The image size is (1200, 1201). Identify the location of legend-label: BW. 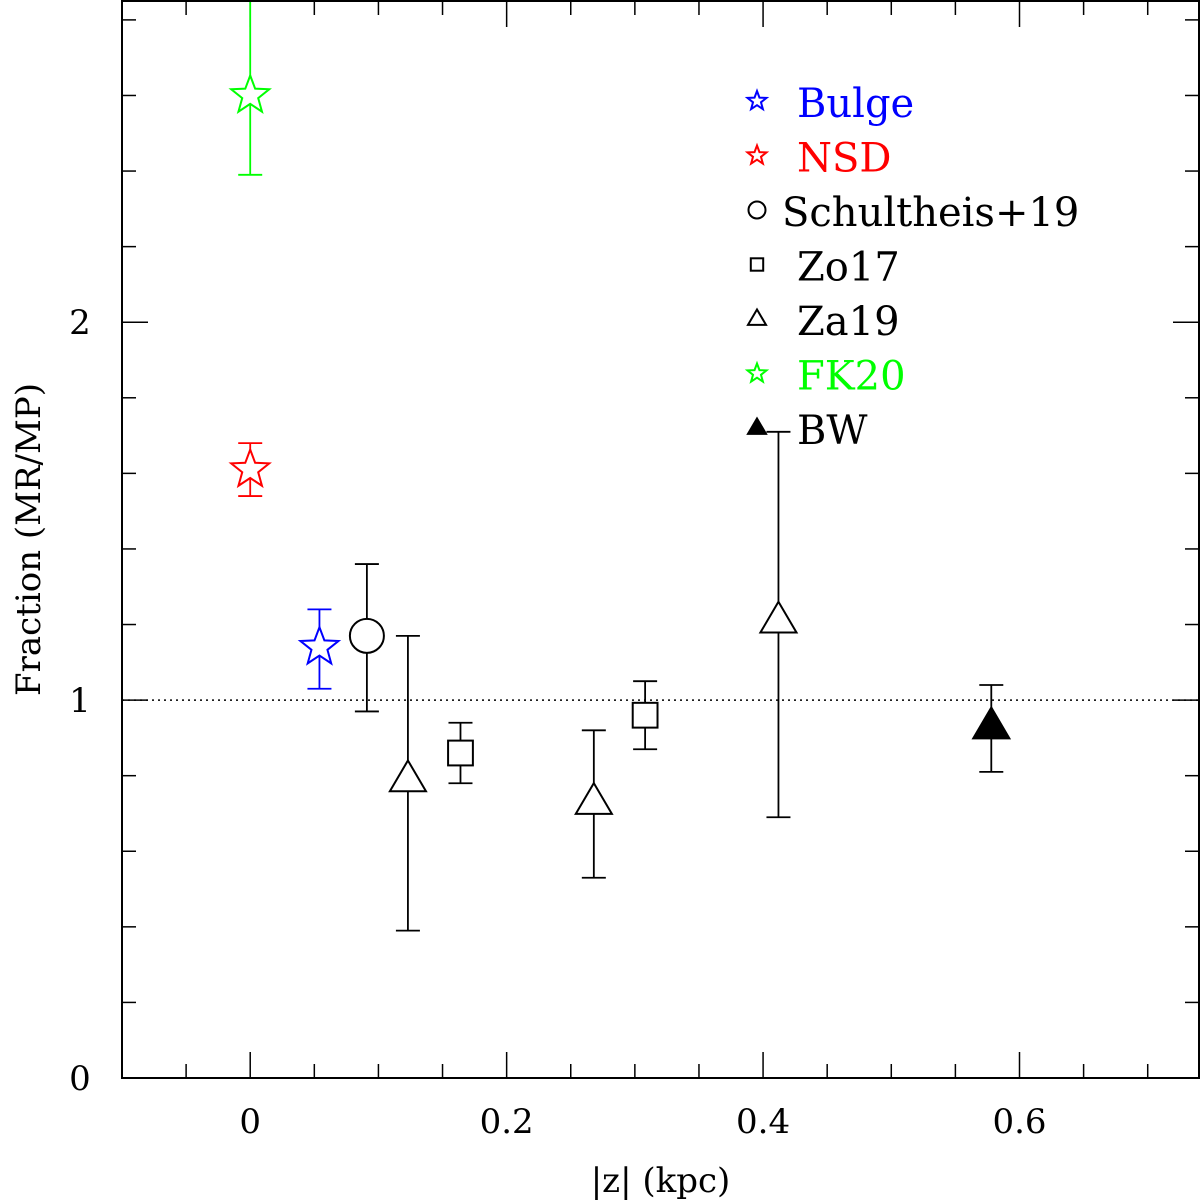
(832, 431).